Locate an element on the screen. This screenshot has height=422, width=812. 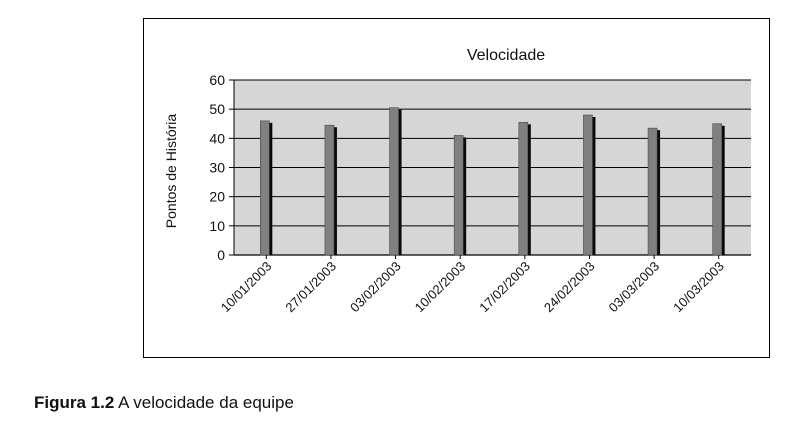
x-tick-label: 27/01/2003 is located at coordinates (310, 287).